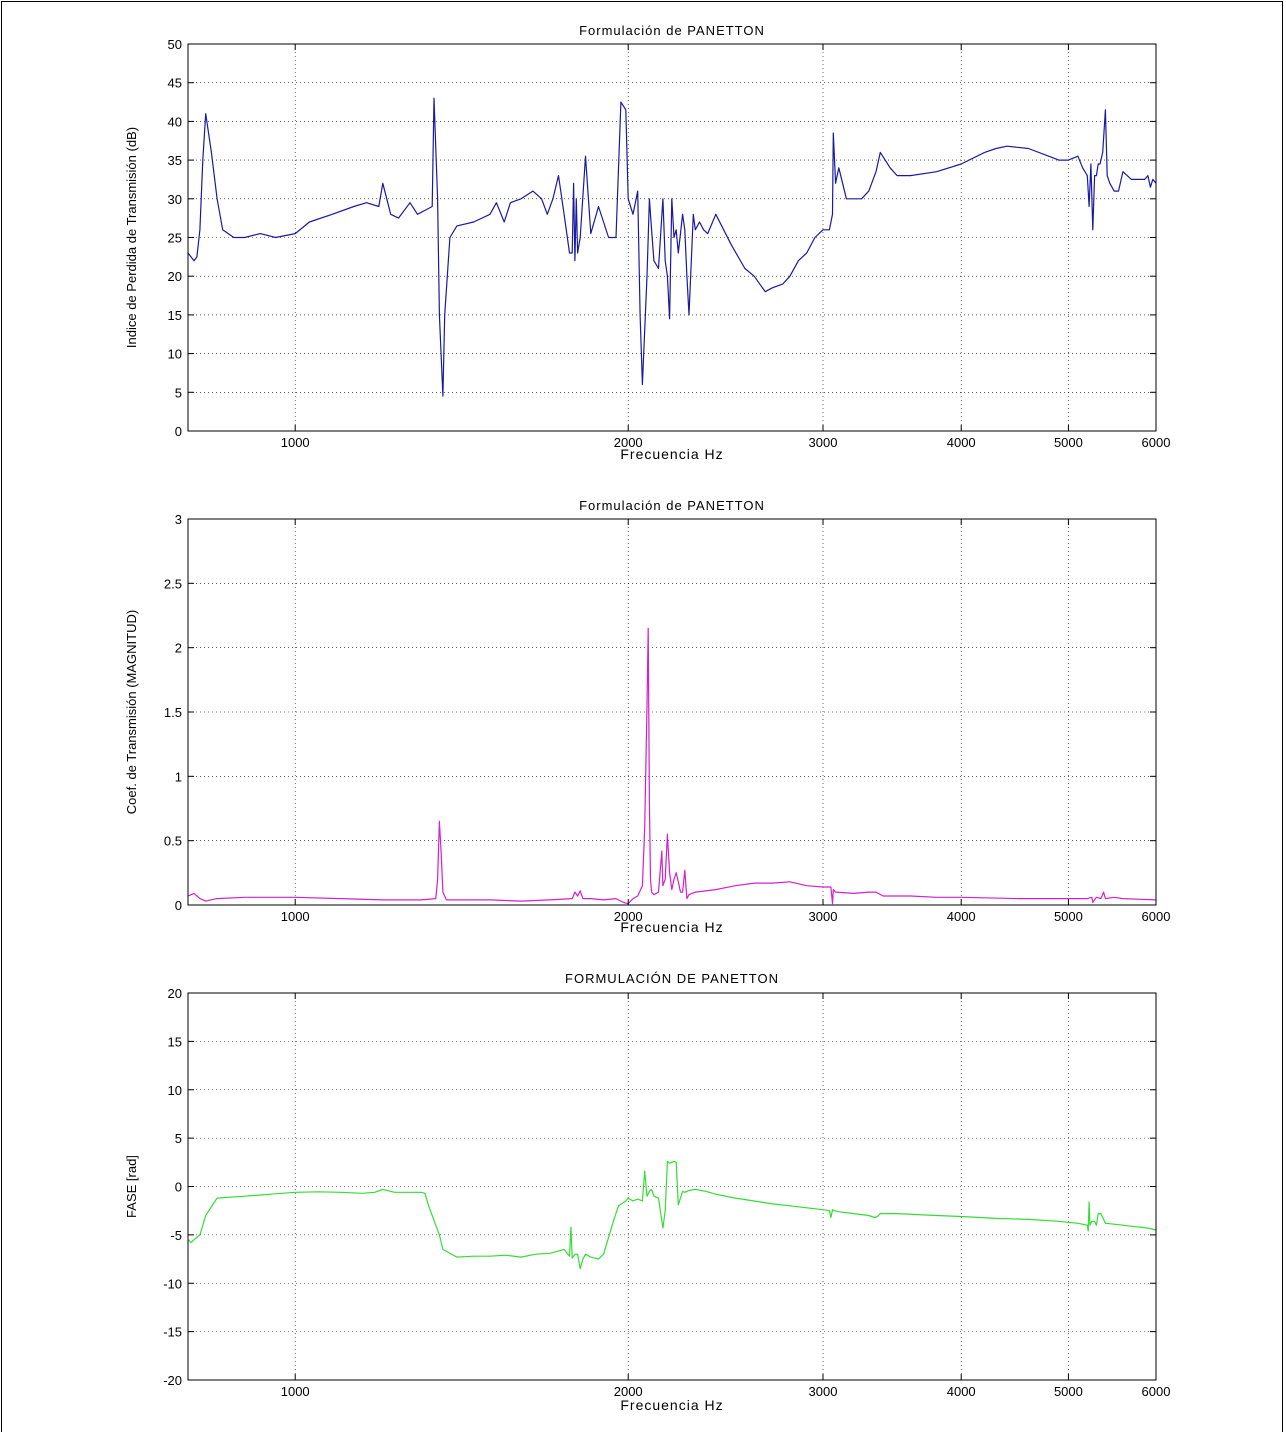  Describe the element at coordinates (175, 238) in the screenshot. I see `y-tick-label: 25` at that location.